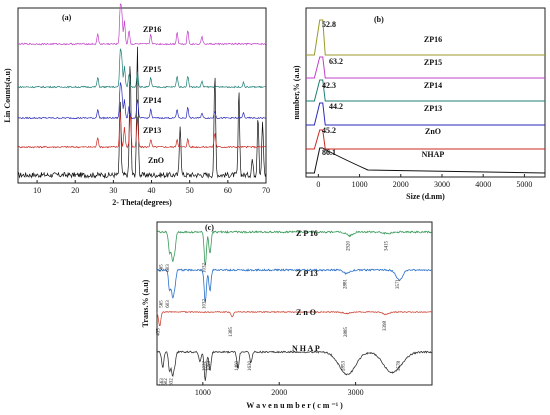 The width and height of the screenshot is (550, 415). I want to click on panel-b-xtick-label: 4000, so click(483, 184).